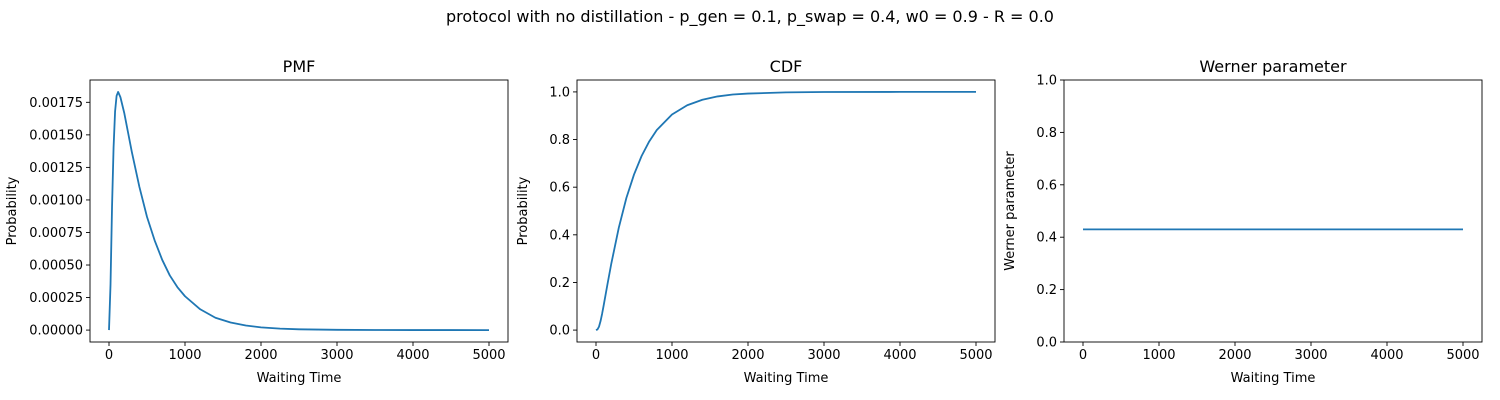 This screenshot has height=400, width=1500. I want to click on pmf-title: PMF, so click(299, 66).